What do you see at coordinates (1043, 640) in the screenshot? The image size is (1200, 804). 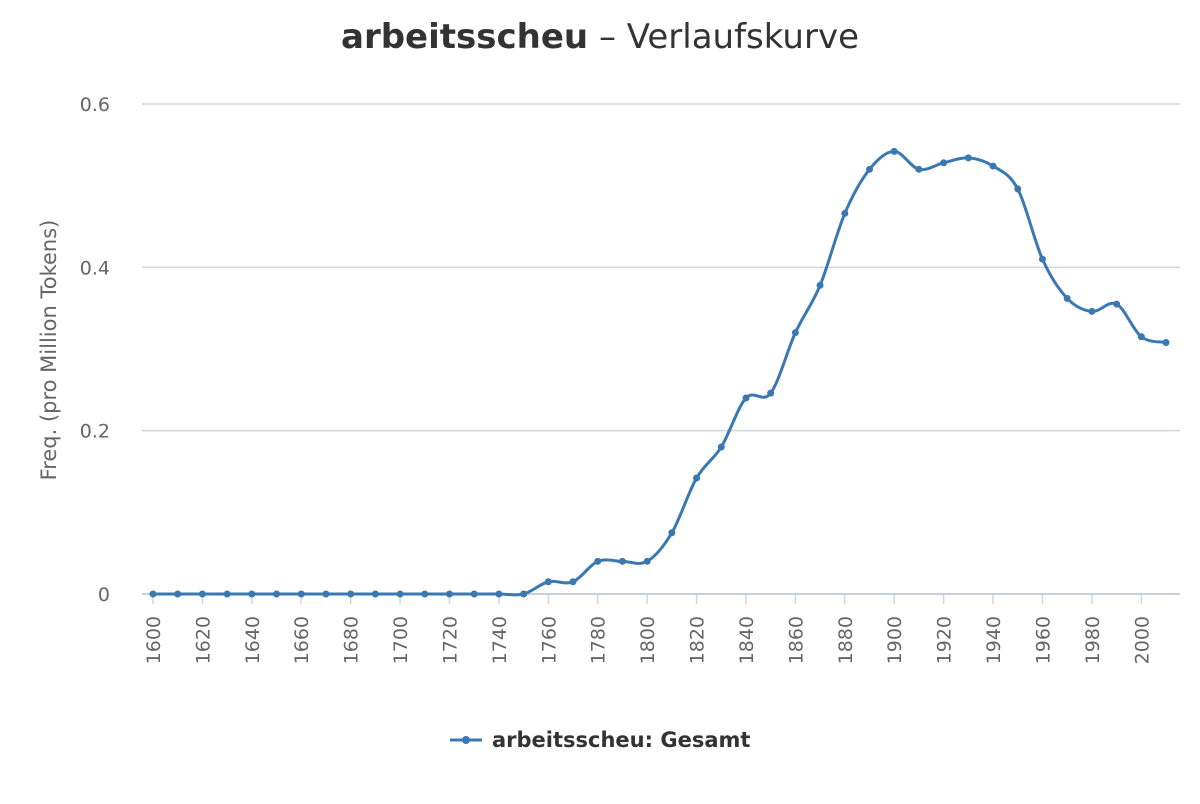 I see `x-tick-label: 1960` at bounding box center [1043, 640].